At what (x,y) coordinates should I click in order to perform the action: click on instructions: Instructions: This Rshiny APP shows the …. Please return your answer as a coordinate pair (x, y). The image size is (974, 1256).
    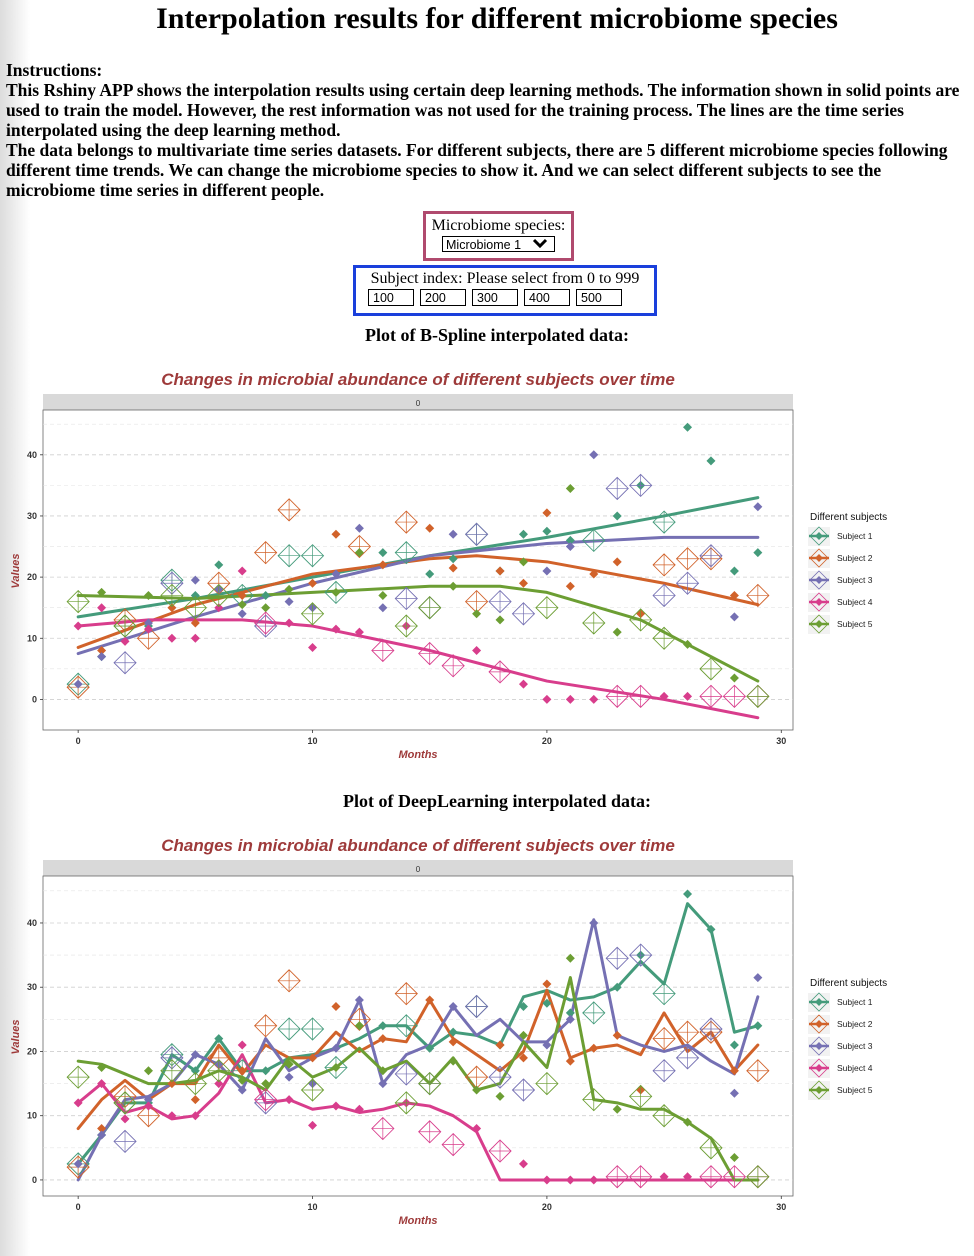
    Looking at the image, I should click on (487, 130).